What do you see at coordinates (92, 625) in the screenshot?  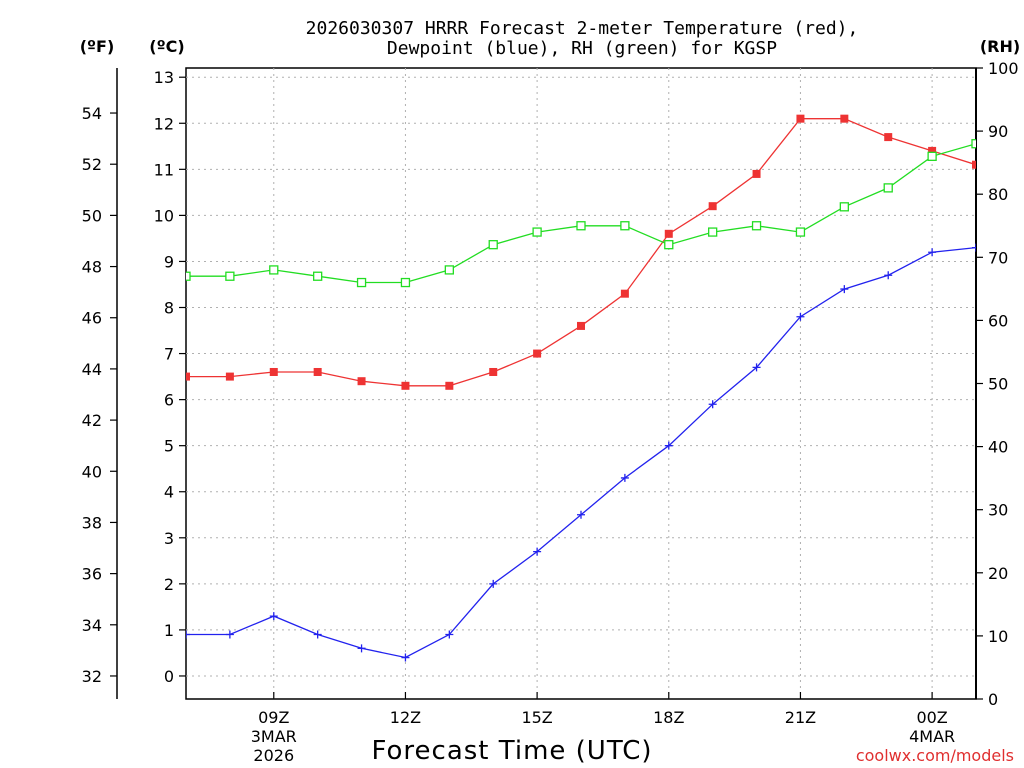 I see `fahrenheit-tick-label: 34` at bounding box center [92, 625].